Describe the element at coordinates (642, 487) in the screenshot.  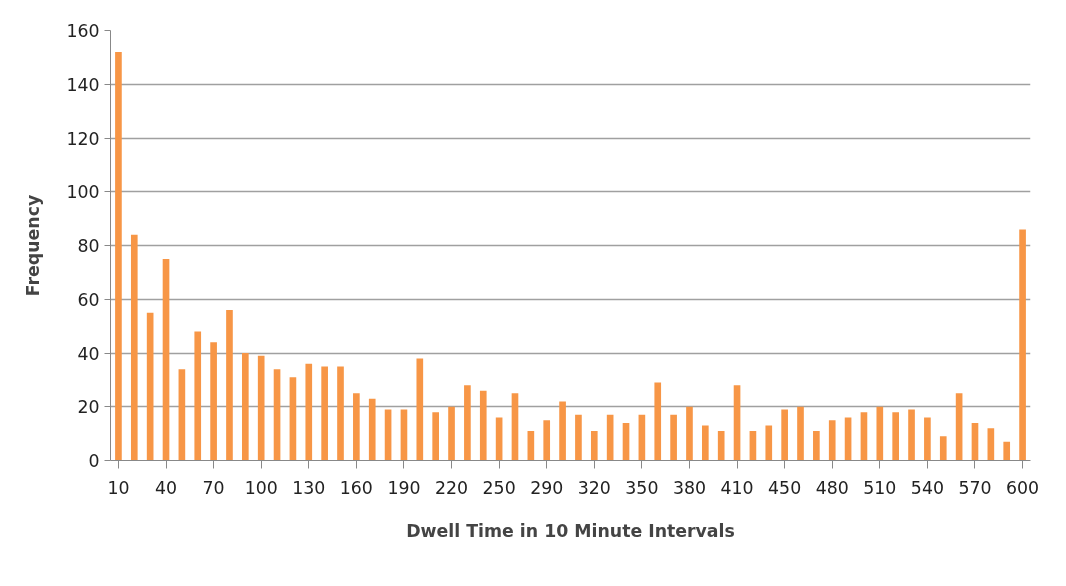
I see `x-tick-label: 350` at that location.